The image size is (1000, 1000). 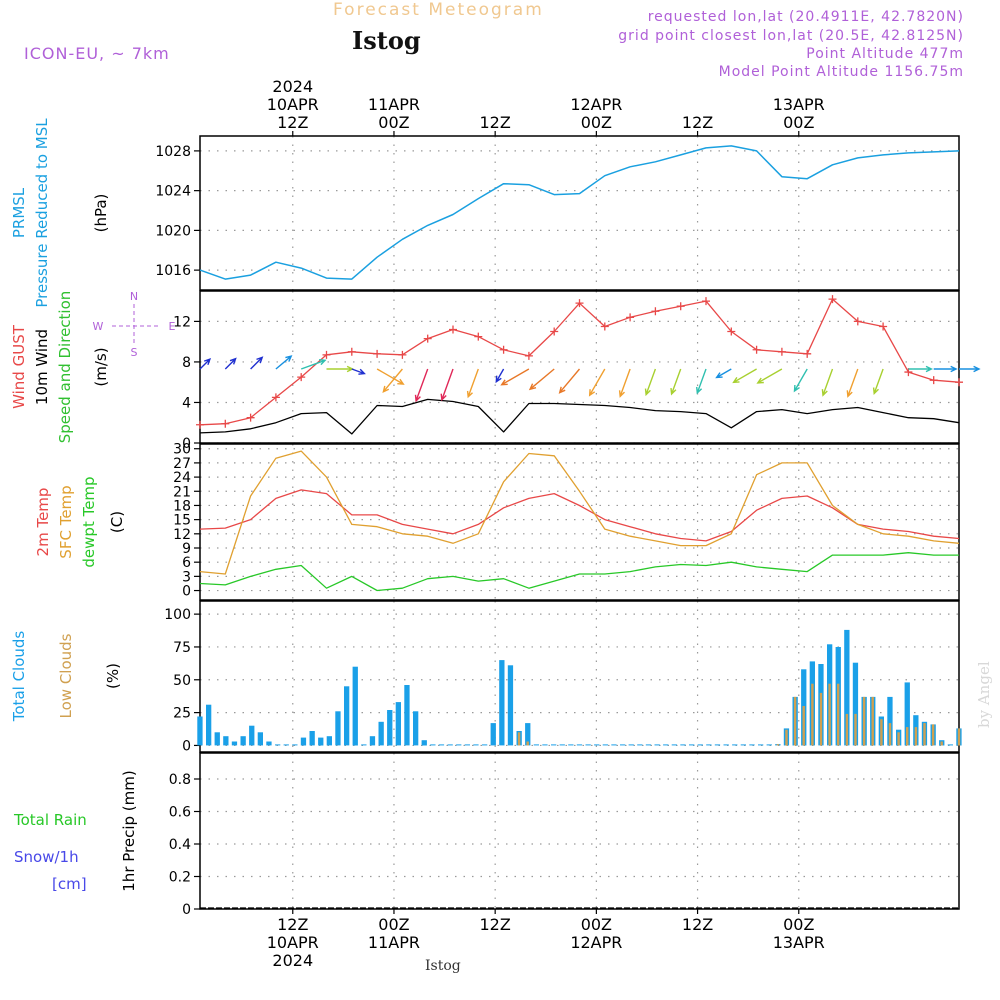 I want to click on series-sfc-temp-line, so click(x=579, y=512).